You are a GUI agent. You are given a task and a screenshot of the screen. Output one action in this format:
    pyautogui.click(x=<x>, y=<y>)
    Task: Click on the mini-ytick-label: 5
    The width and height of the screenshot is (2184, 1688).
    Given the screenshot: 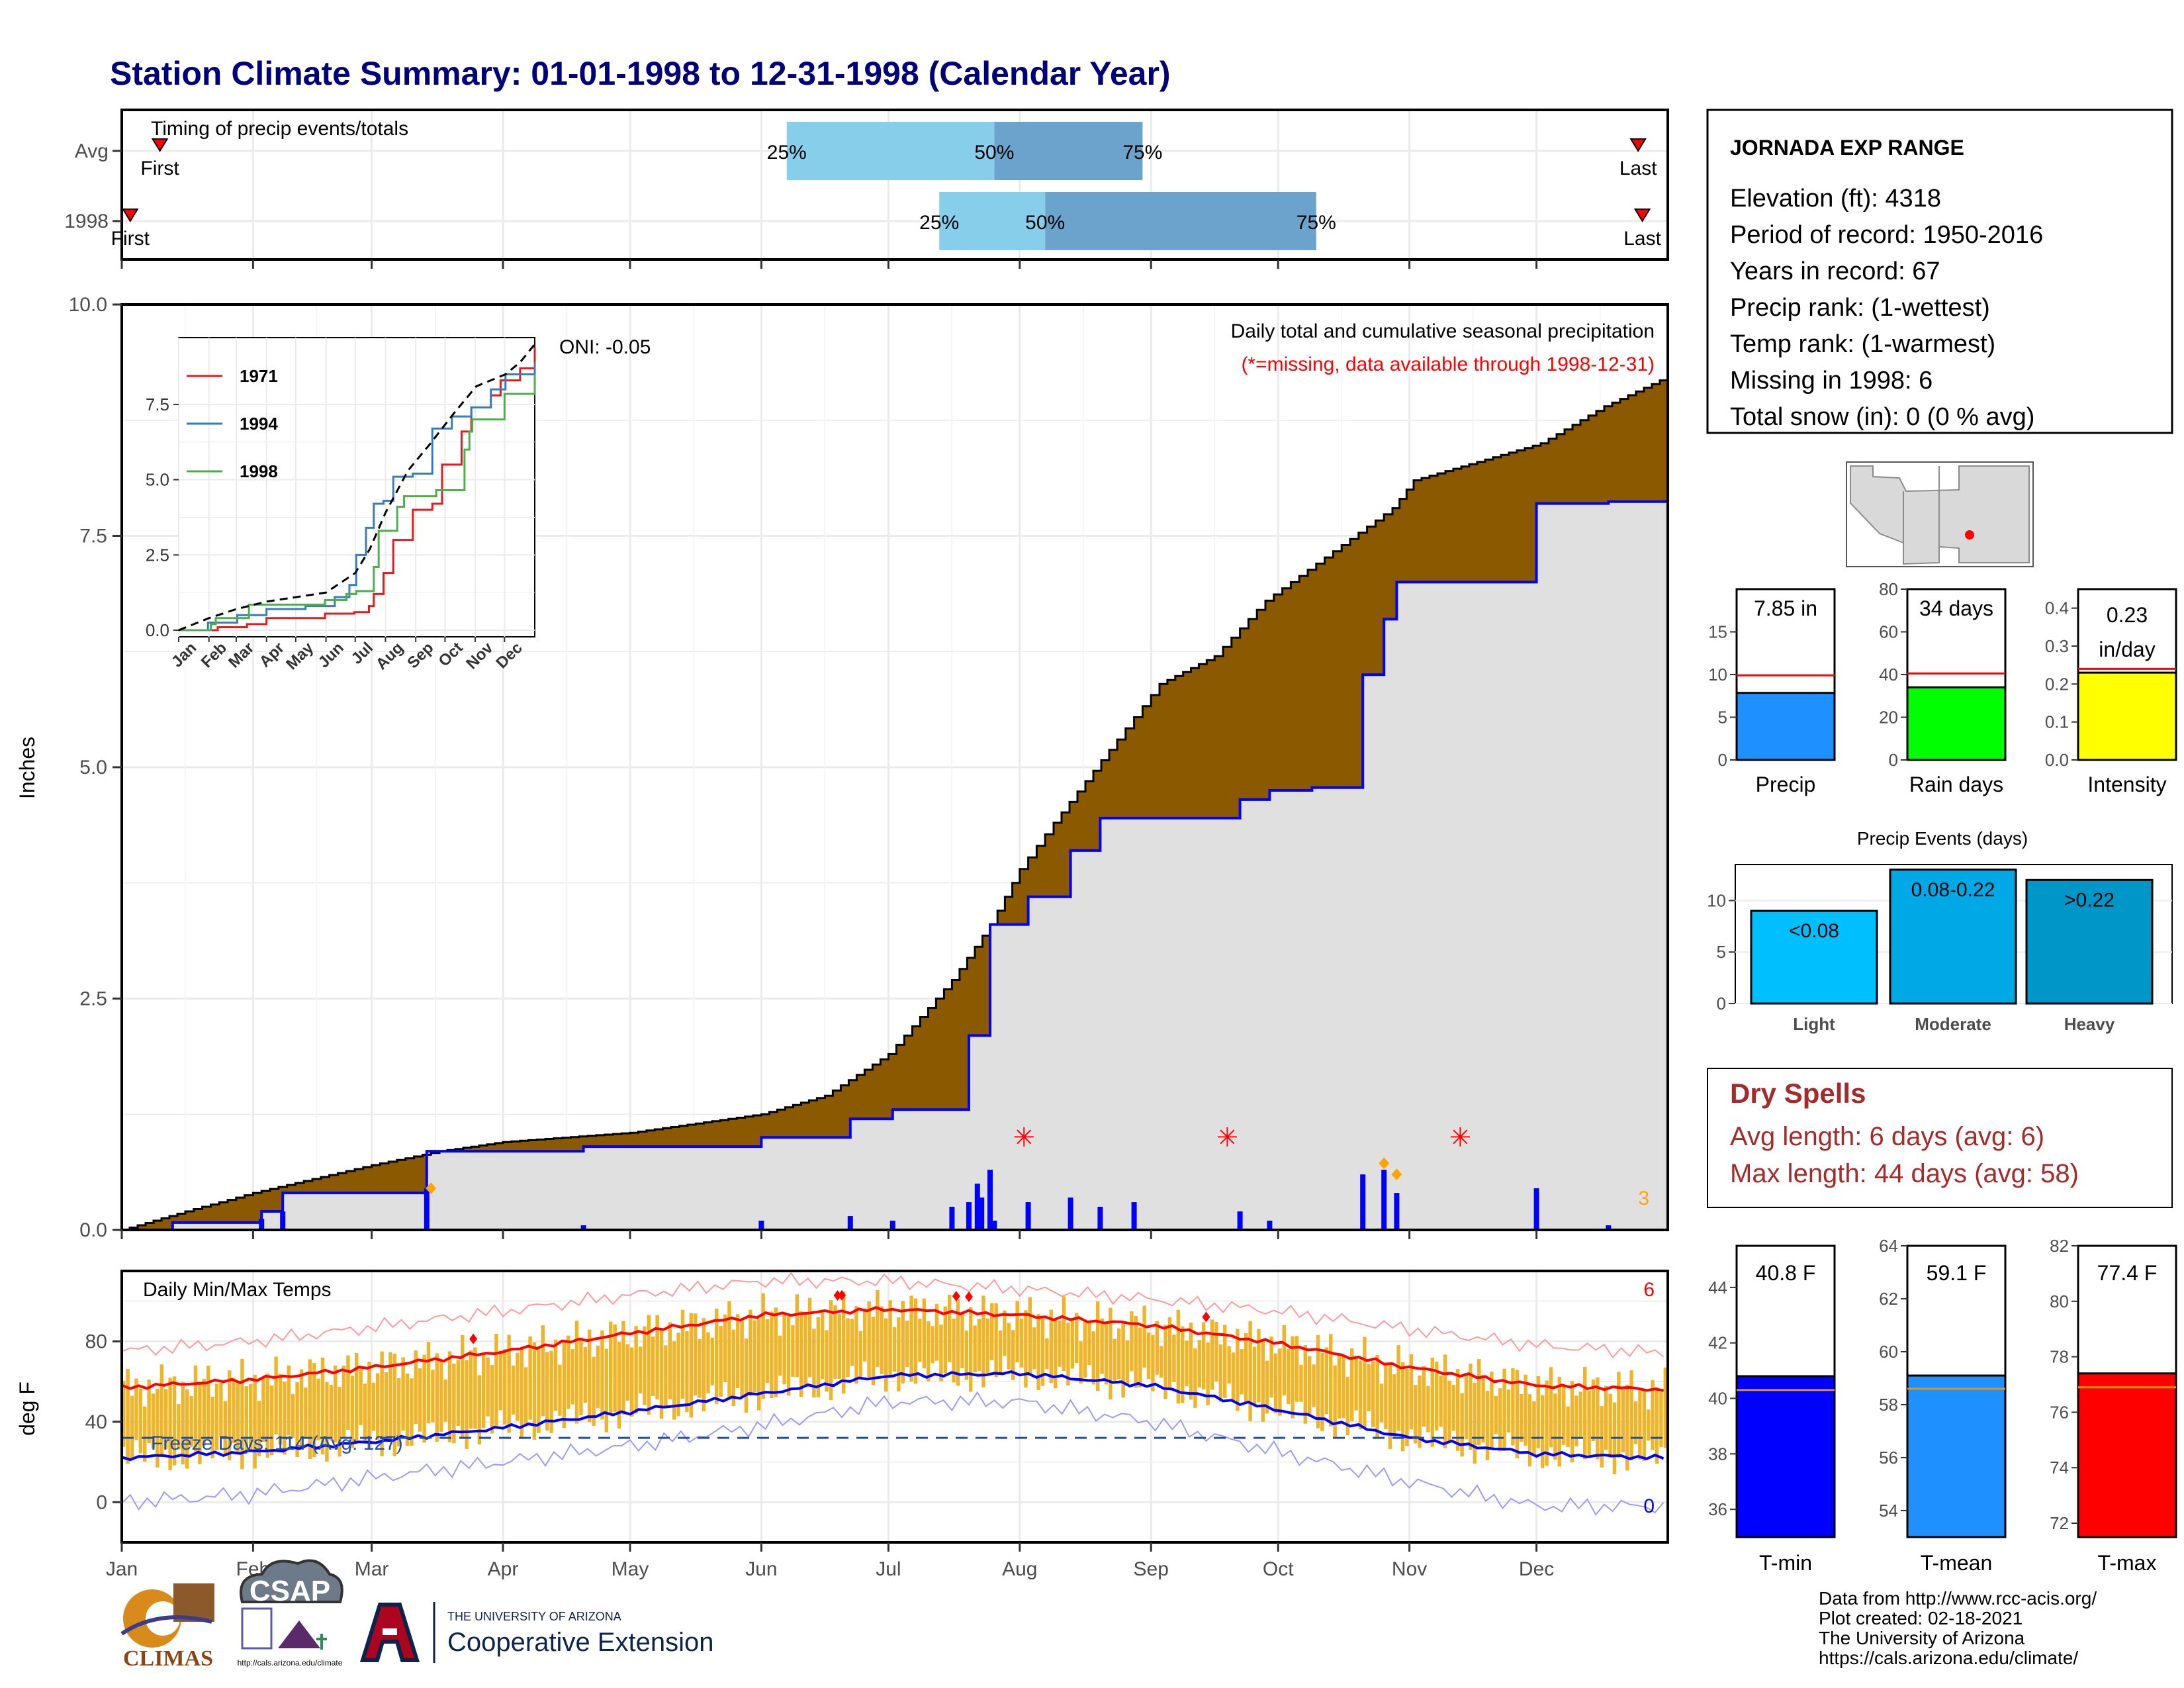 What is the action you would take?
    pyautogui.click(x=1723, y=717)
    